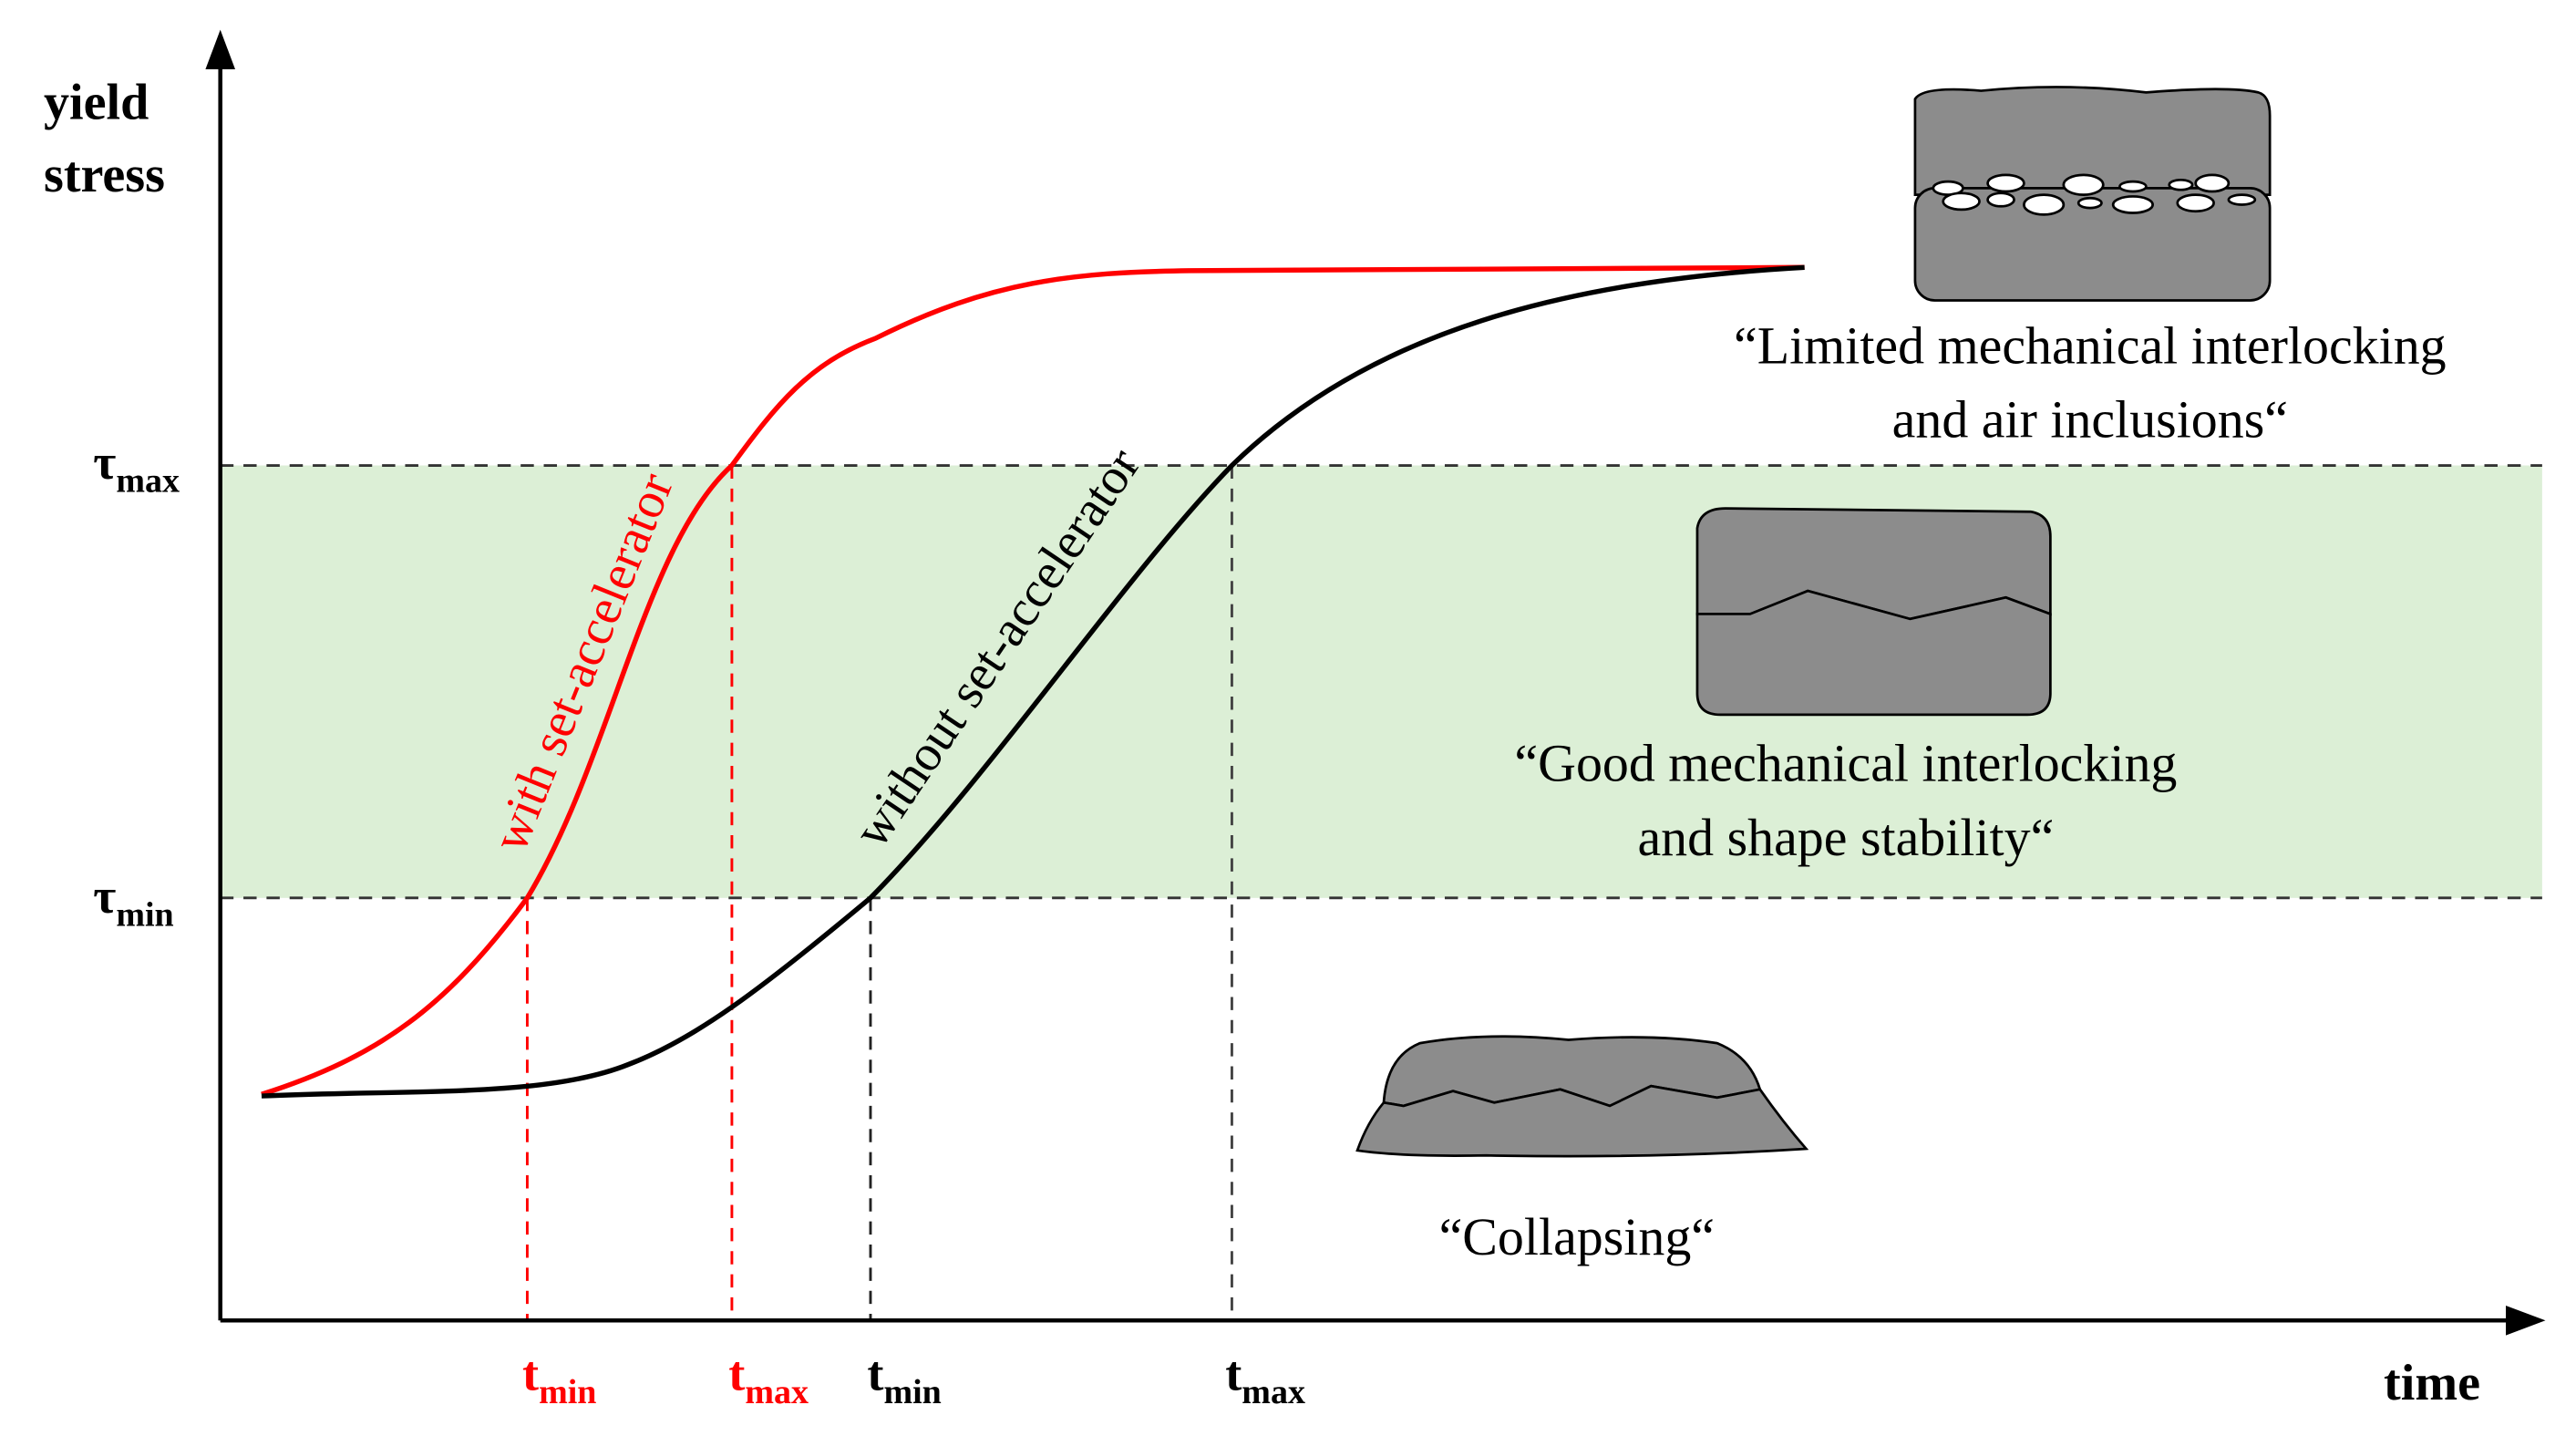 The width and height of the screenshot is (2576, 1436). I want to click on x-axis-label: time, so click(2432, 1383).